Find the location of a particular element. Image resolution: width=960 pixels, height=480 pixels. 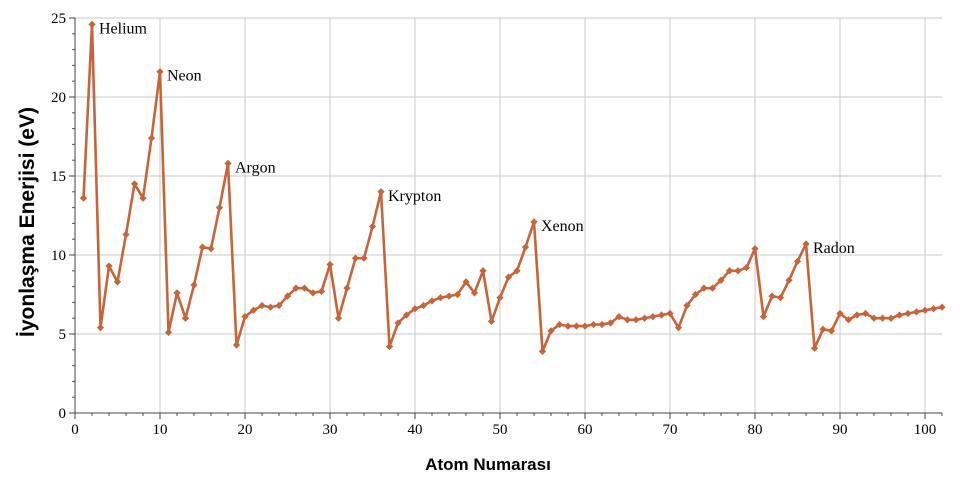

peak-label: Radon is located at coordinates (834, 248).